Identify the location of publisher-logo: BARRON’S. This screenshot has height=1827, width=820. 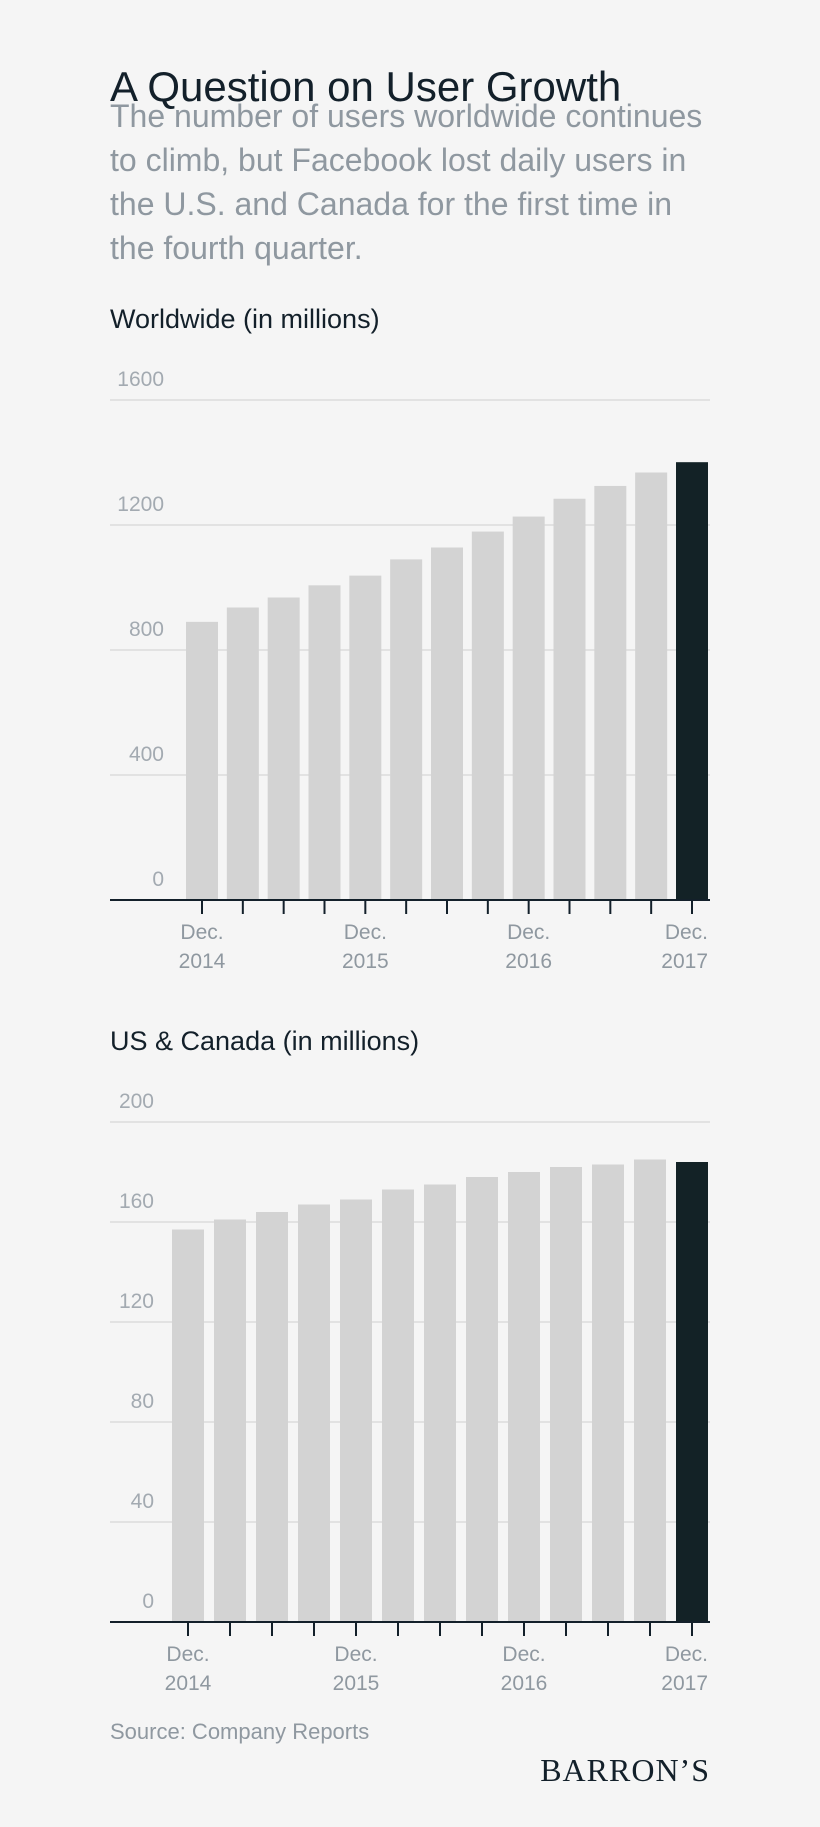
(625, 1770).